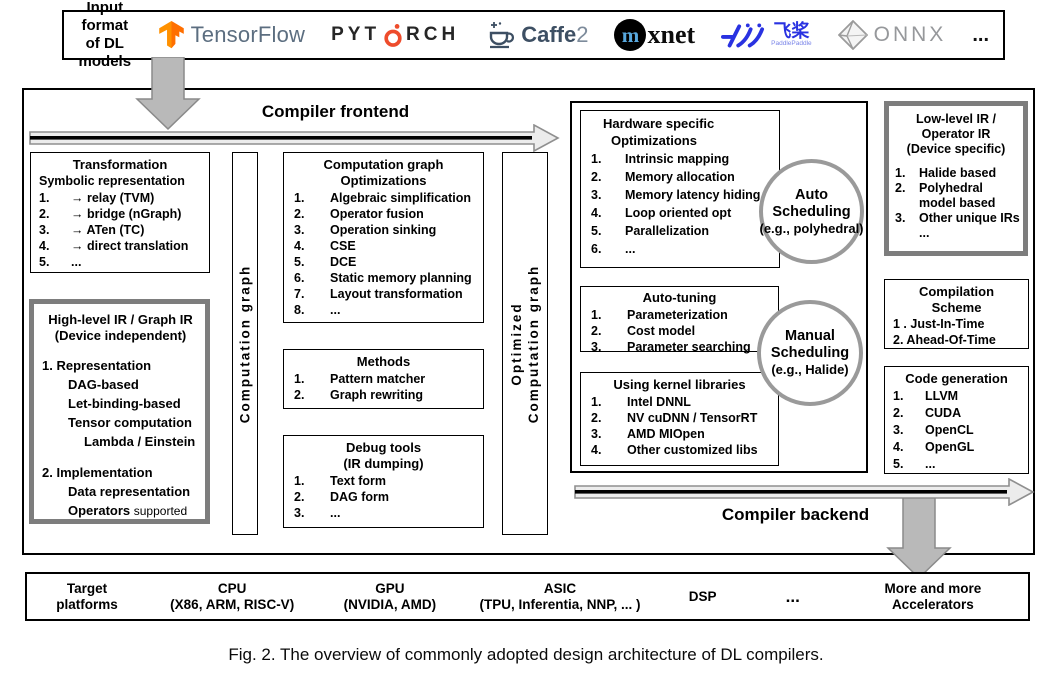 Image resolution: width=1052 pixels, height=682 pixels. I want to click on manual-scheduling-line1: Manual, so click(810, 336).